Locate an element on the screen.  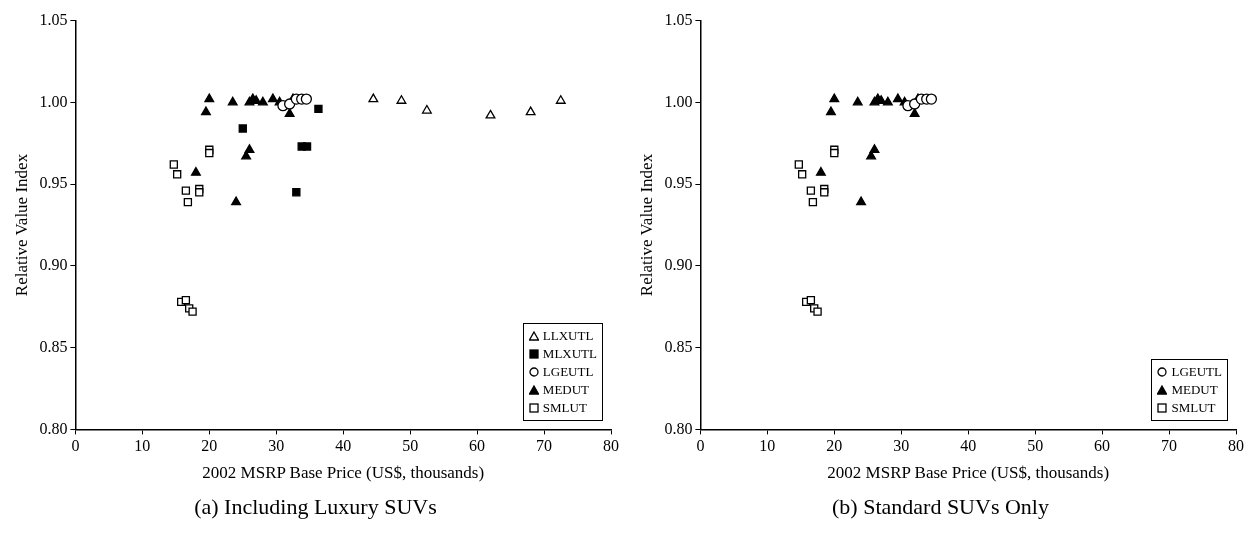
legend-label: MLXUTL is located at coordinates (569, 354).